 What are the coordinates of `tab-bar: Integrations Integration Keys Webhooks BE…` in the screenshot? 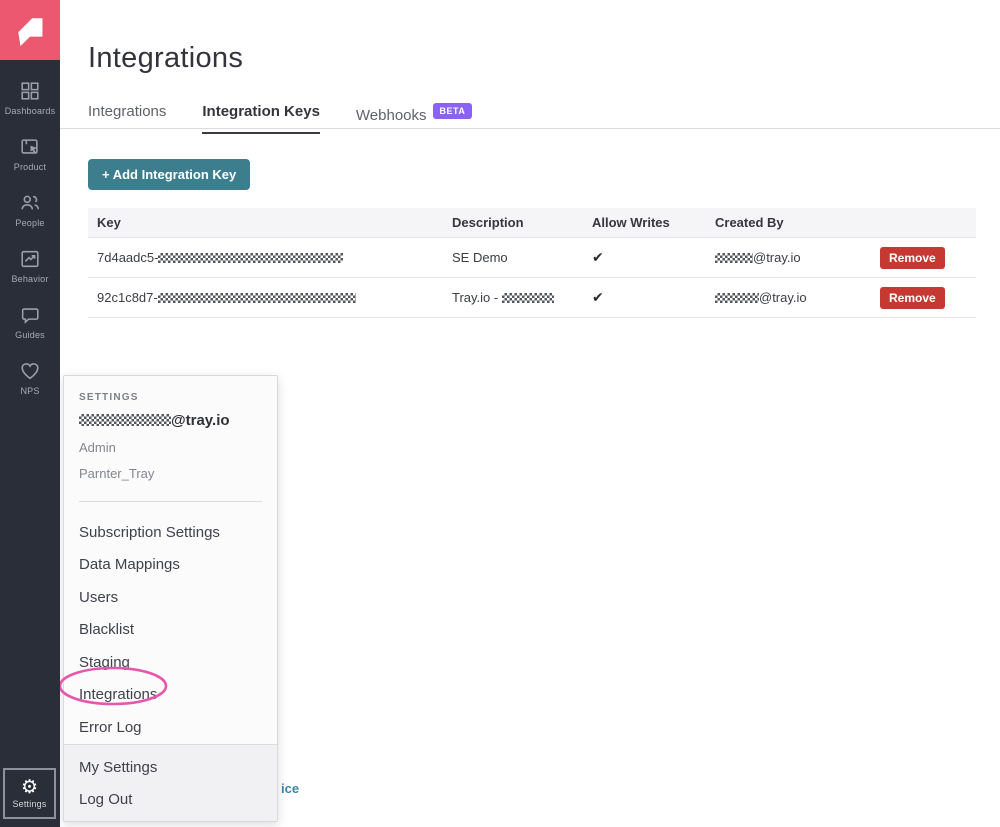 It's located at (280, 118).